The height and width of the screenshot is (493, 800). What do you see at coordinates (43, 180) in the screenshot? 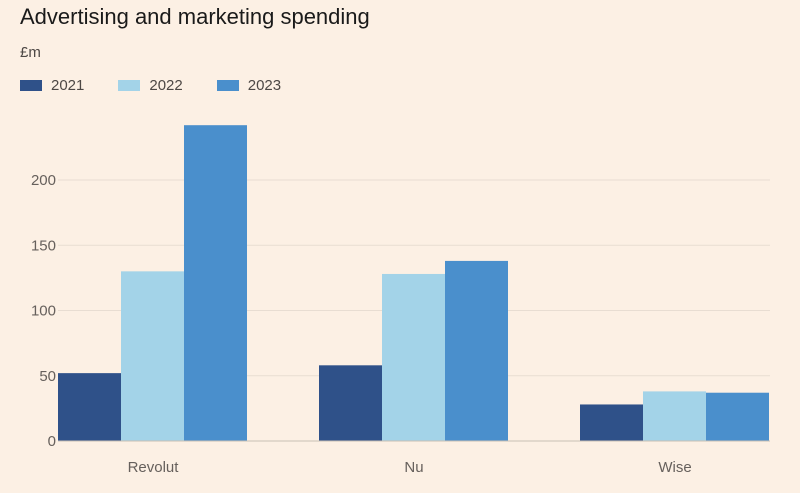
I see `y-tick-label-200: 200` at bounding box center [43, 180].